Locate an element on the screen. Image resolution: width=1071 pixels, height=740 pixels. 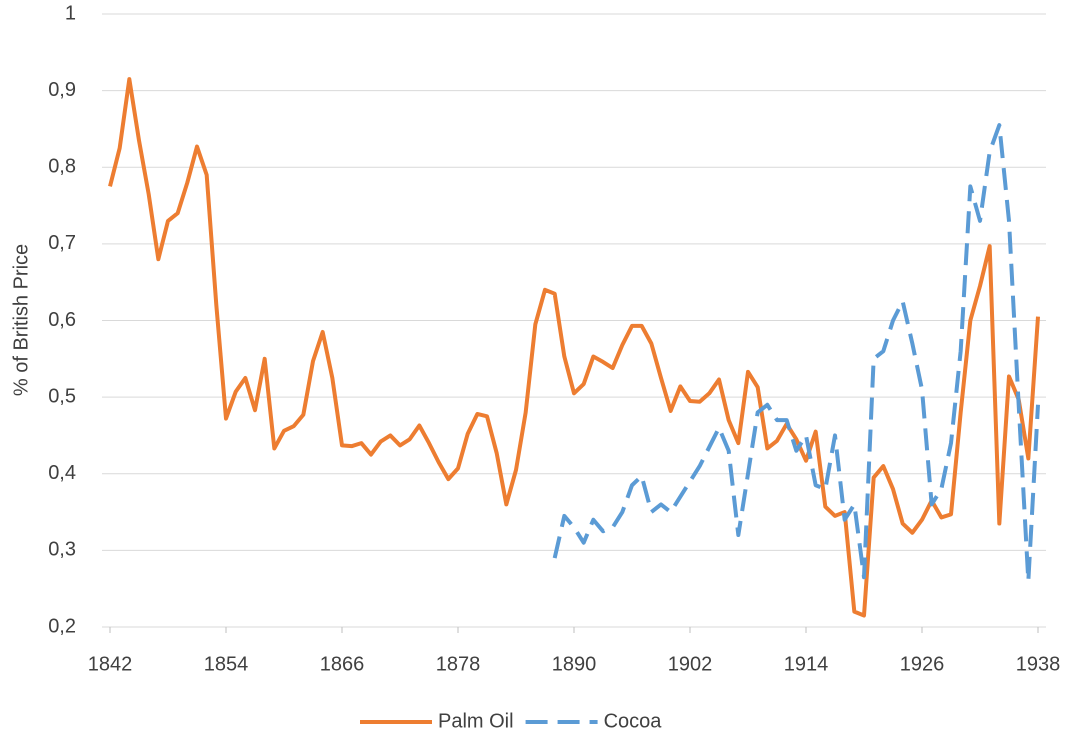
y-tick-label: 0,4 is located at coordinates (62, 473).